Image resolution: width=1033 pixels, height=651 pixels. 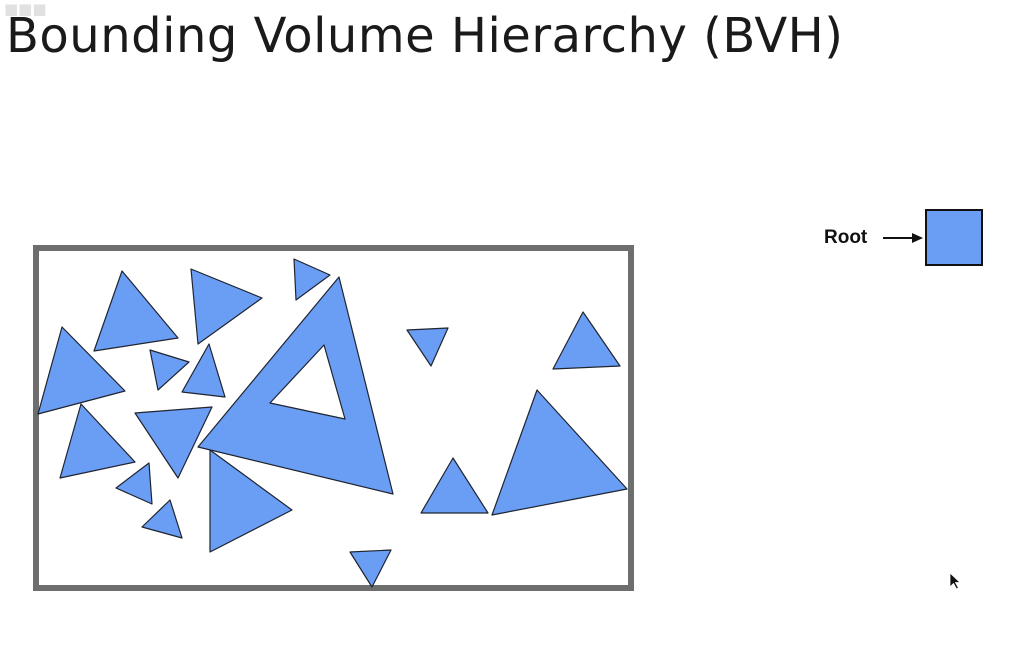 I want to click on root-node, so click(x=954, y=237).